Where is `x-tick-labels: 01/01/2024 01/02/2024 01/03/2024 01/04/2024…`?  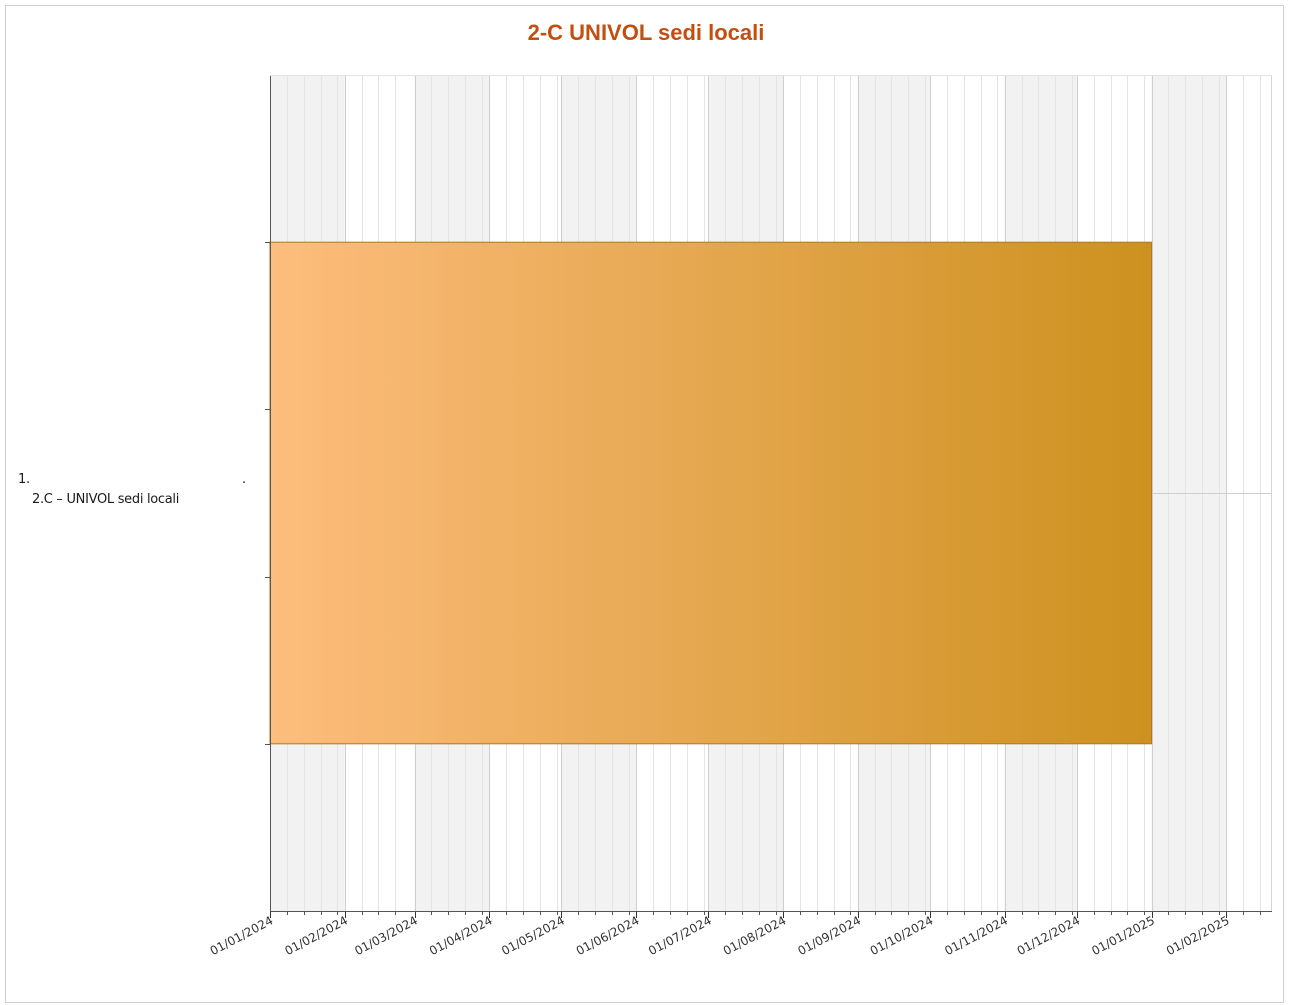 x-tick-labels: 01/01/2024 01/02/2024 01/03/2024 01/04/2024… is located at coordinates (720, 935).